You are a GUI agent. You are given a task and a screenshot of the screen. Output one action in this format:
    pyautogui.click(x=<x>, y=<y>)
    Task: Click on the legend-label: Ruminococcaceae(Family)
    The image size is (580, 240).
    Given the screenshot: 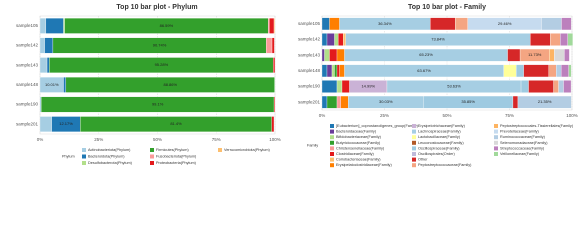 What is the action you would take?
    pyautogui.click(x=523, y=137)
    